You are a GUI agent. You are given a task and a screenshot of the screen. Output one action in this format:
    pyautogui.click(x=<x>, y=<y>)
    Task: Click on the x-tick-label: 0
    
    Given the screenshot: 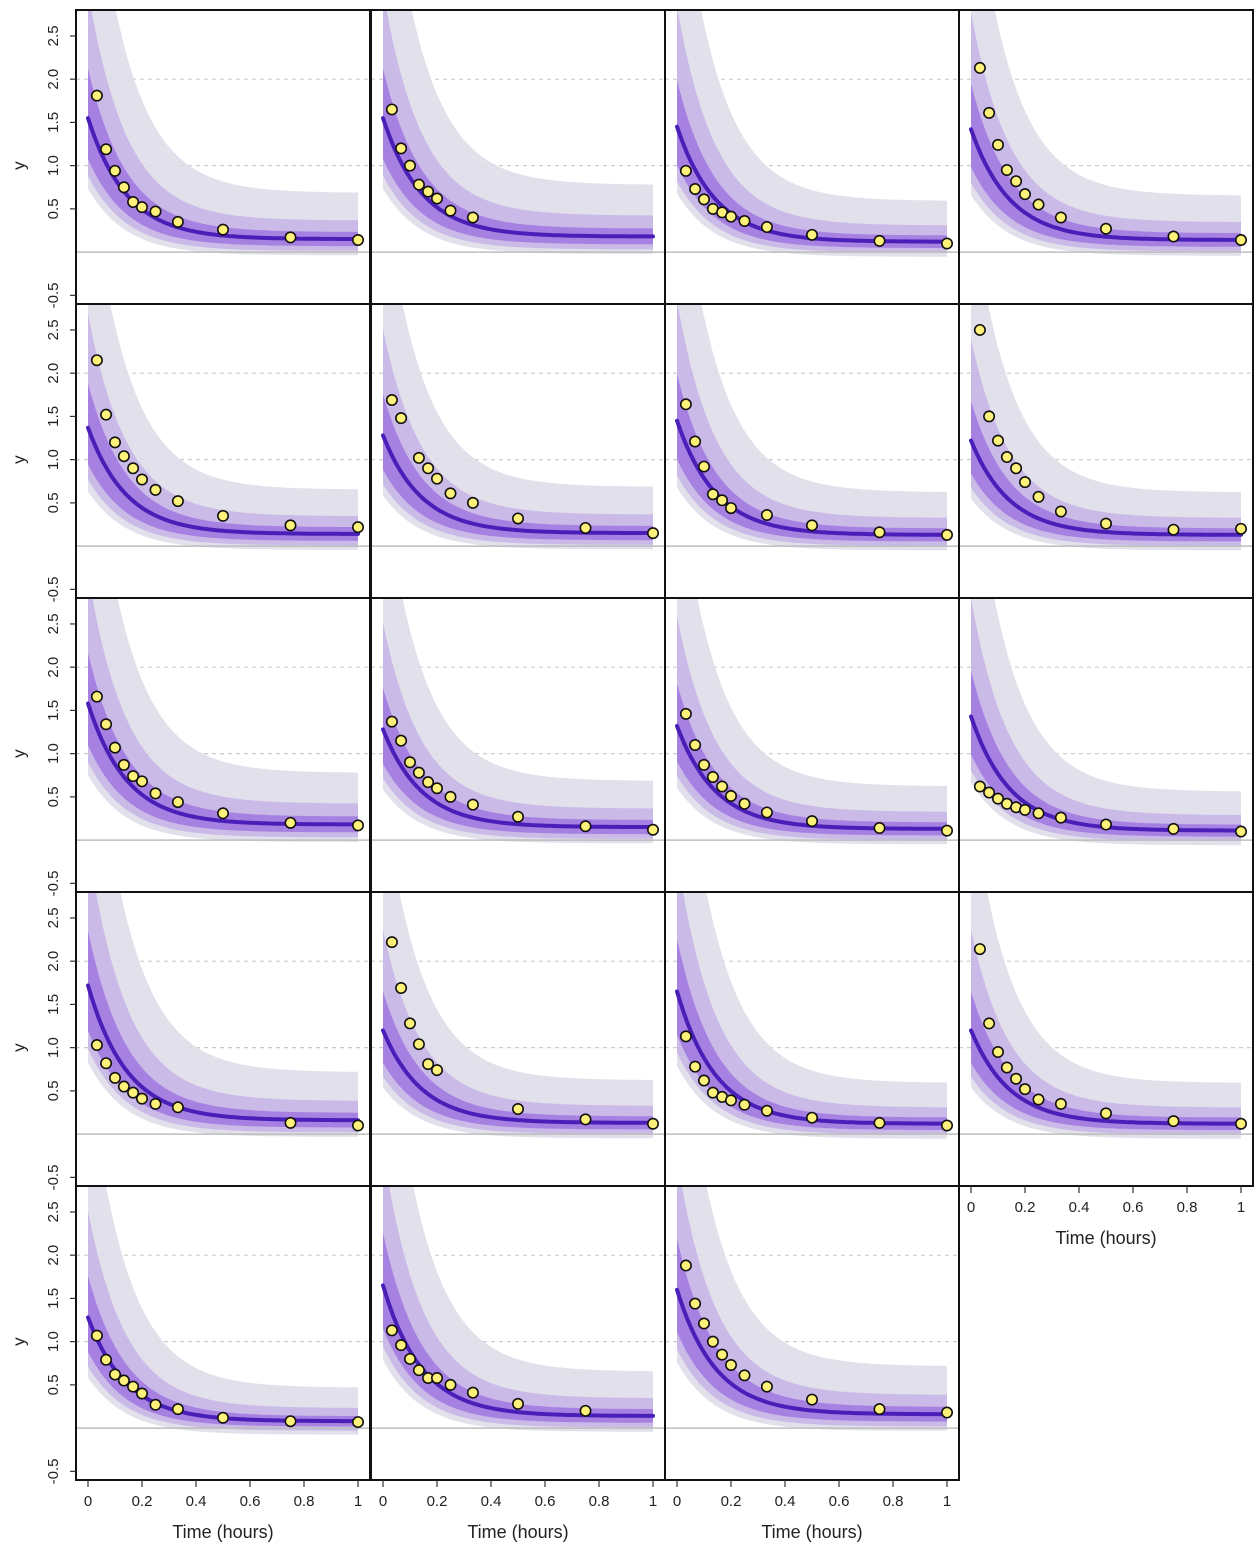 What is the action you would take?
    pyautogui.click(x=971, y=1207)
    